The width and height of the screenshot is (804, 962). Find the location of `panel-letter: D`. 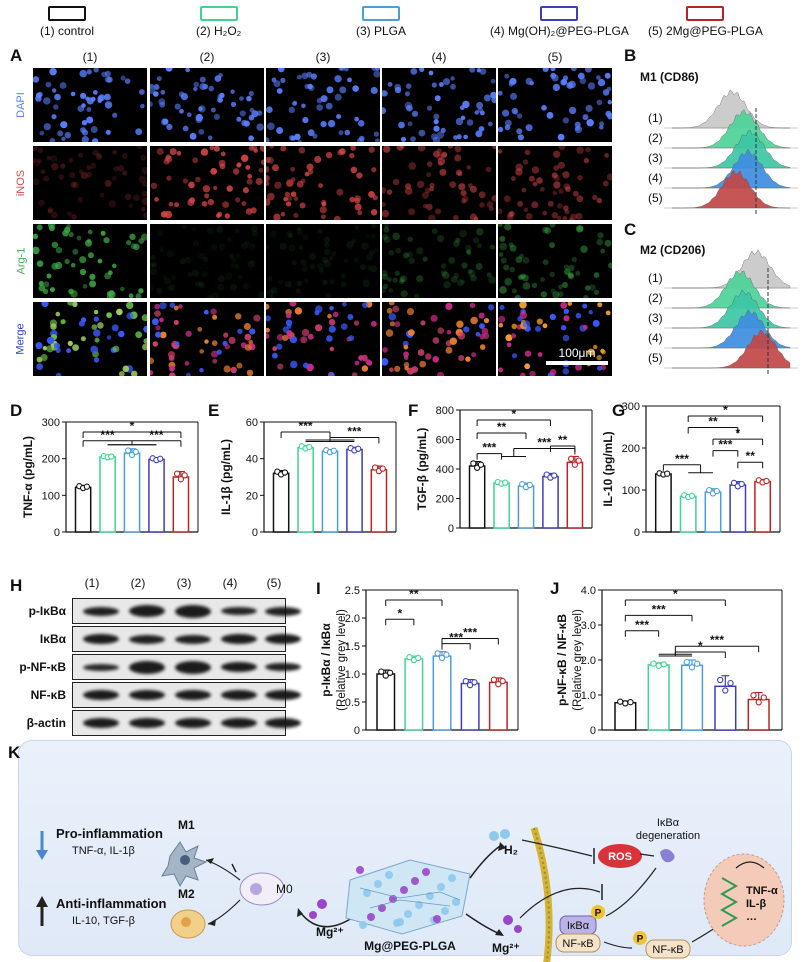

panel-letter: D is located at coordinates (16, 410).